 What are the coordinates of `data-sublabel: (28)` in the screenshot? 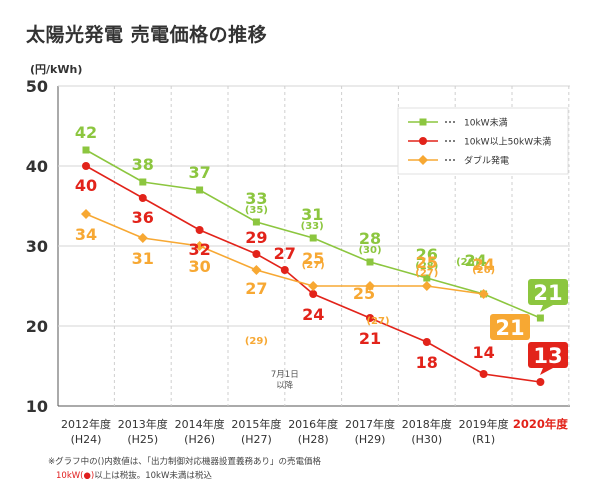 It's located at (426, 266).